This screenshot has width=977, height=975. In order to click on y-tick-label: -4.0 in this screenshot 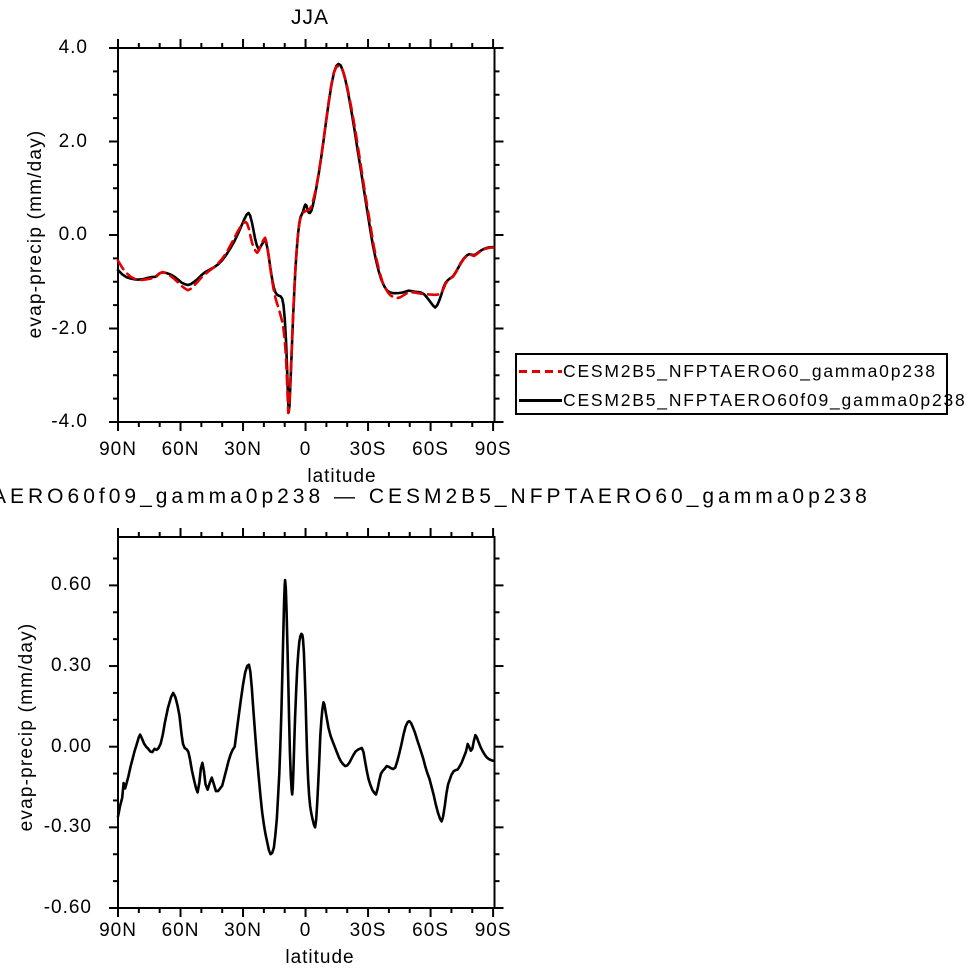, I will do `click(69, 421)`.